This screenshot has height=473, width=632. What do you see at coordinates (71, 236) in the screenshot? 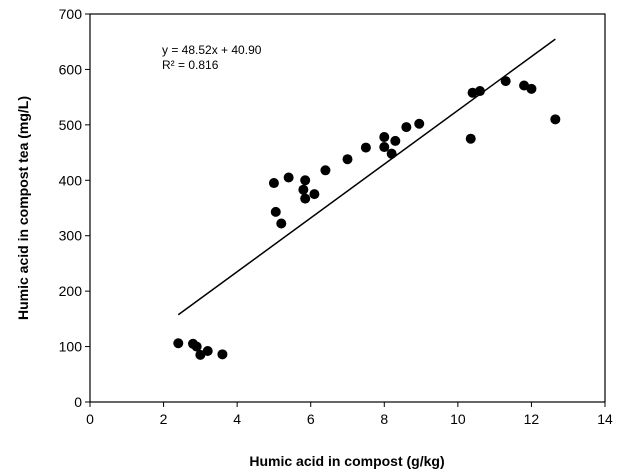
I see `y-tick-label: 300` at bounding box center [71, 236].